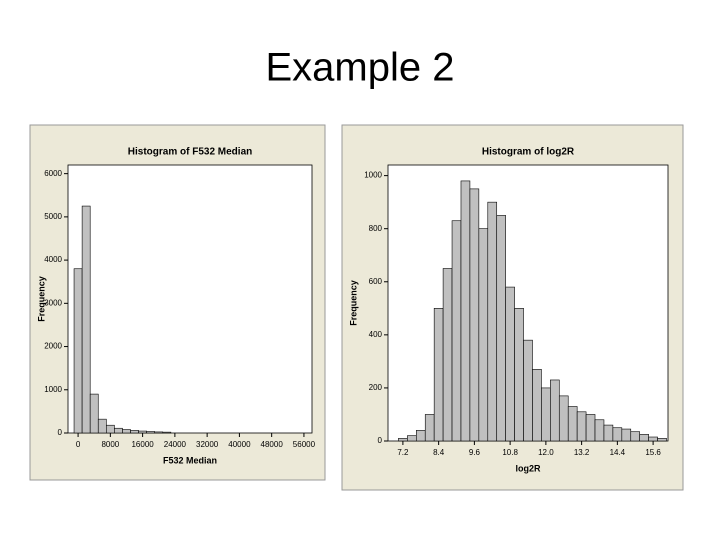  I want to click on chart-title: Histogram of F532 Median, so click(190, 152).